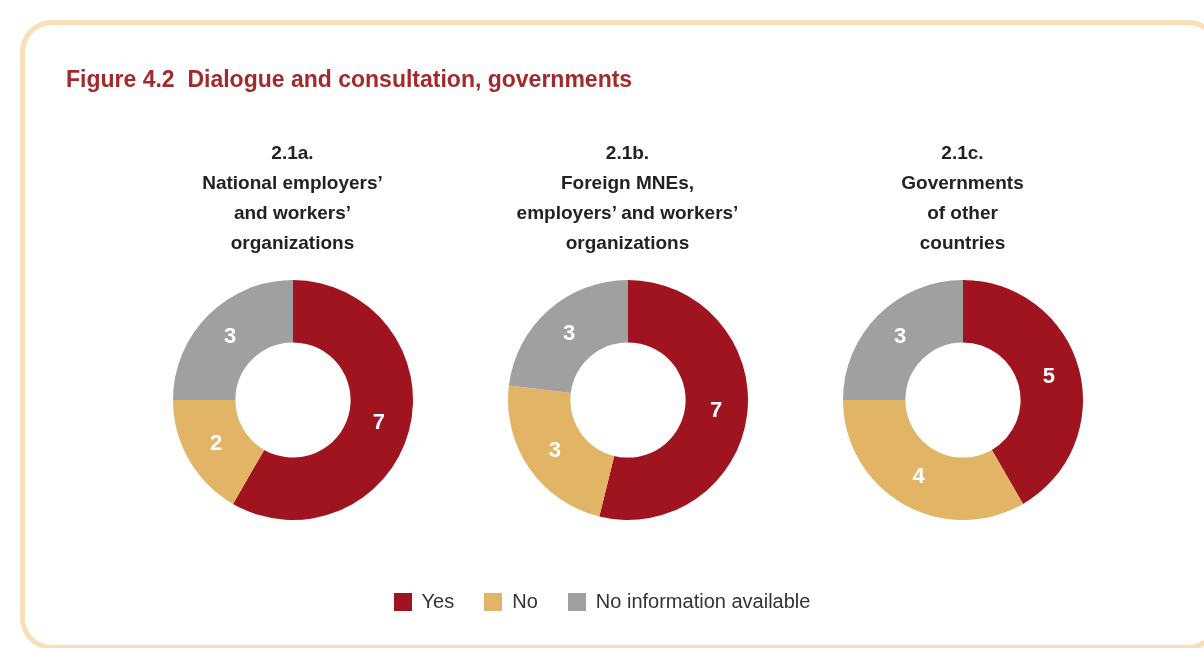 The height and width of the screenshot is (648, 1204). Describe the element at coordinates (215, 443) in the screenshot. I see `data-label: 2` at that location.